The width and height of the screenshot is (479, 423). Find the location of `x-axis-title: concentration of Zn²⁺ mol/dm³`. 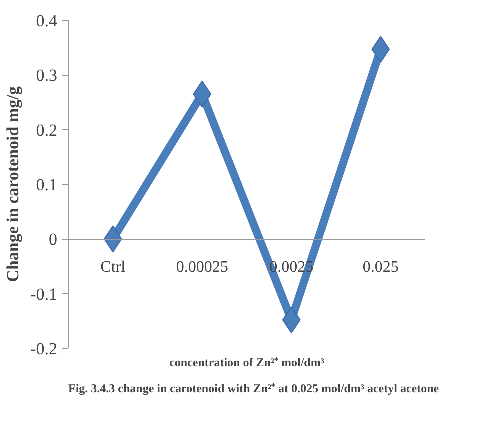

x-axis-title: concentration of Zn²⁺ mol/dm³ is located at coordinates (247, 363).